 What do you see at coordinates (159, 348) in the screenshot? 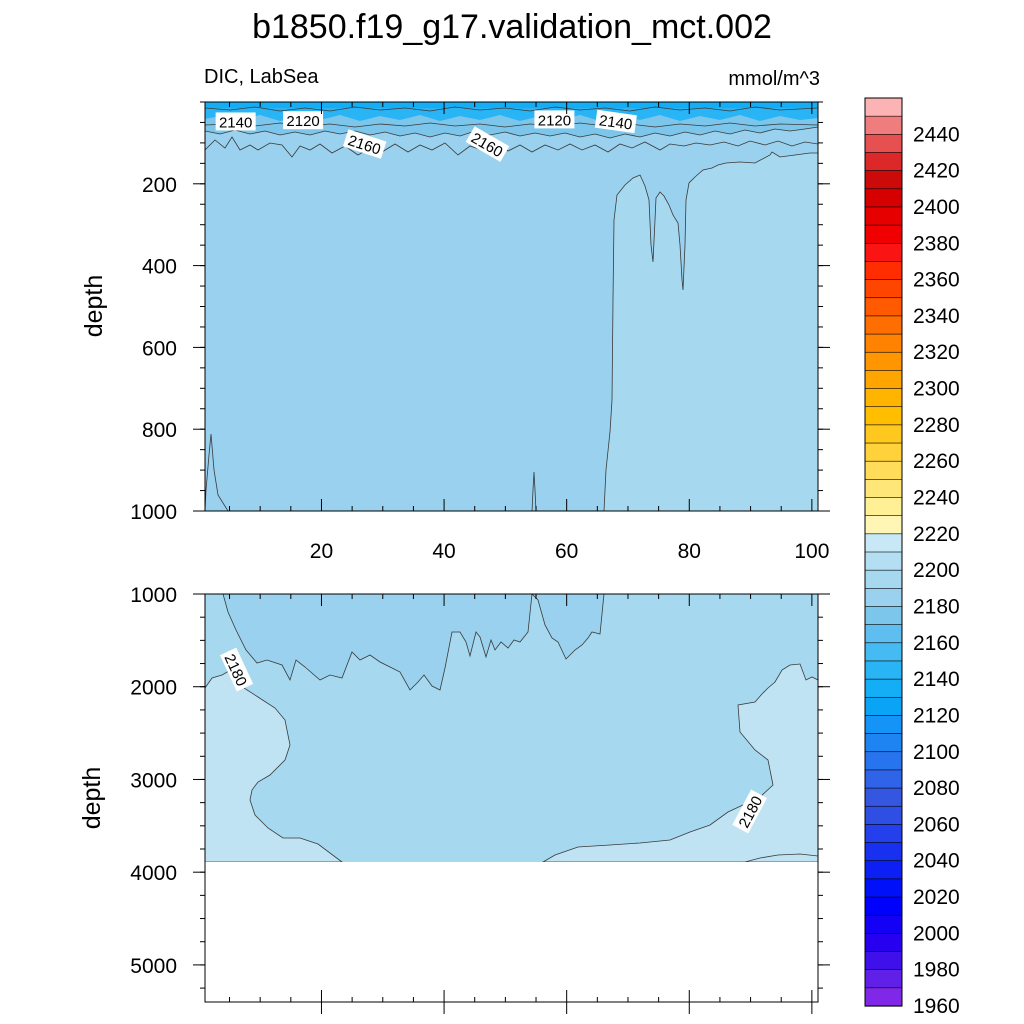
I see `top-ytick-label: 600` at bounding box center [159, 348].